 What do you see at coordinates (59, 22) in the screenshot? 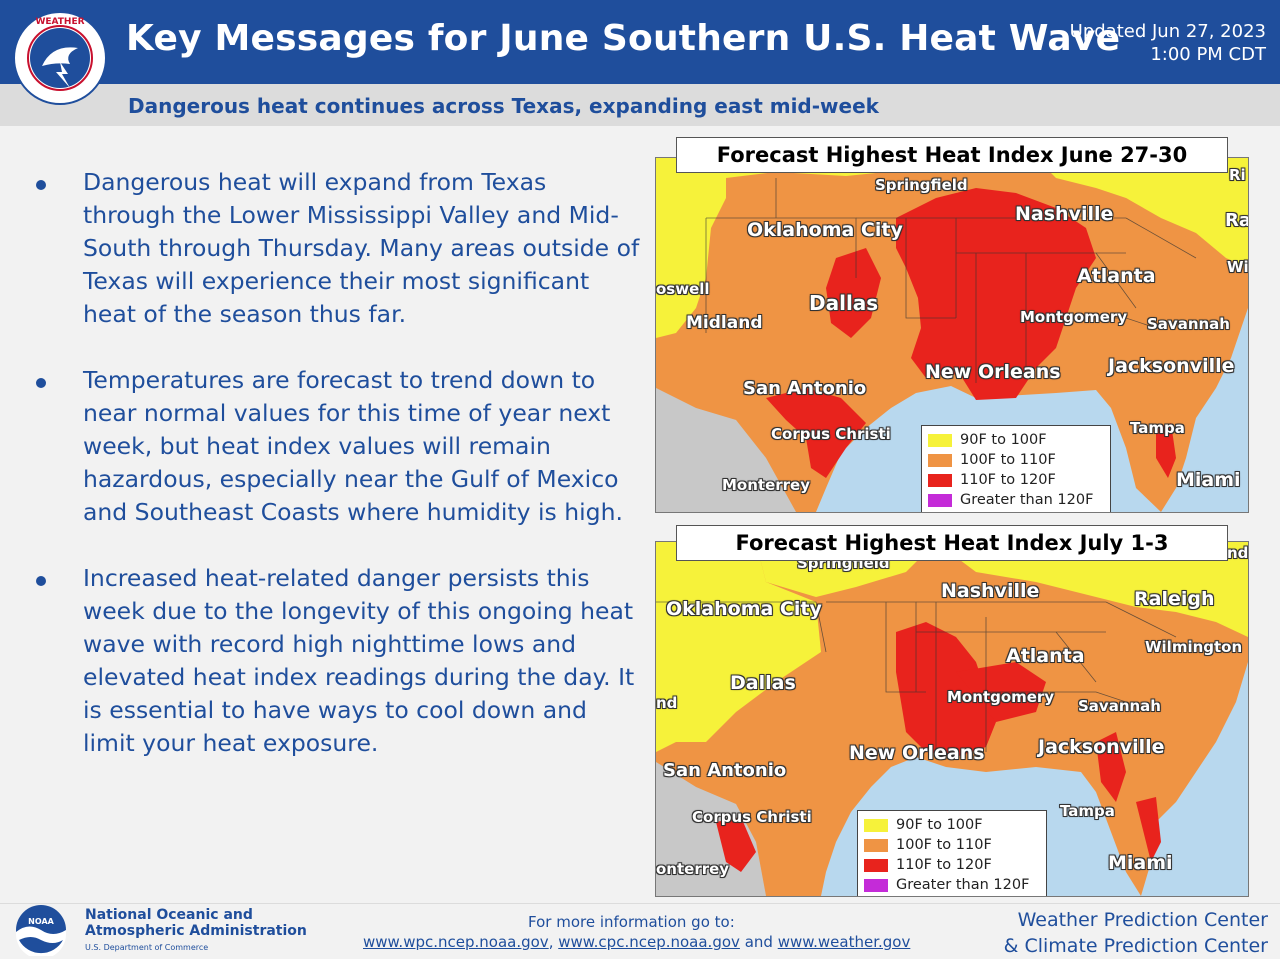
I see `svg-text: WEATHER` at bounding box center [59, 22].